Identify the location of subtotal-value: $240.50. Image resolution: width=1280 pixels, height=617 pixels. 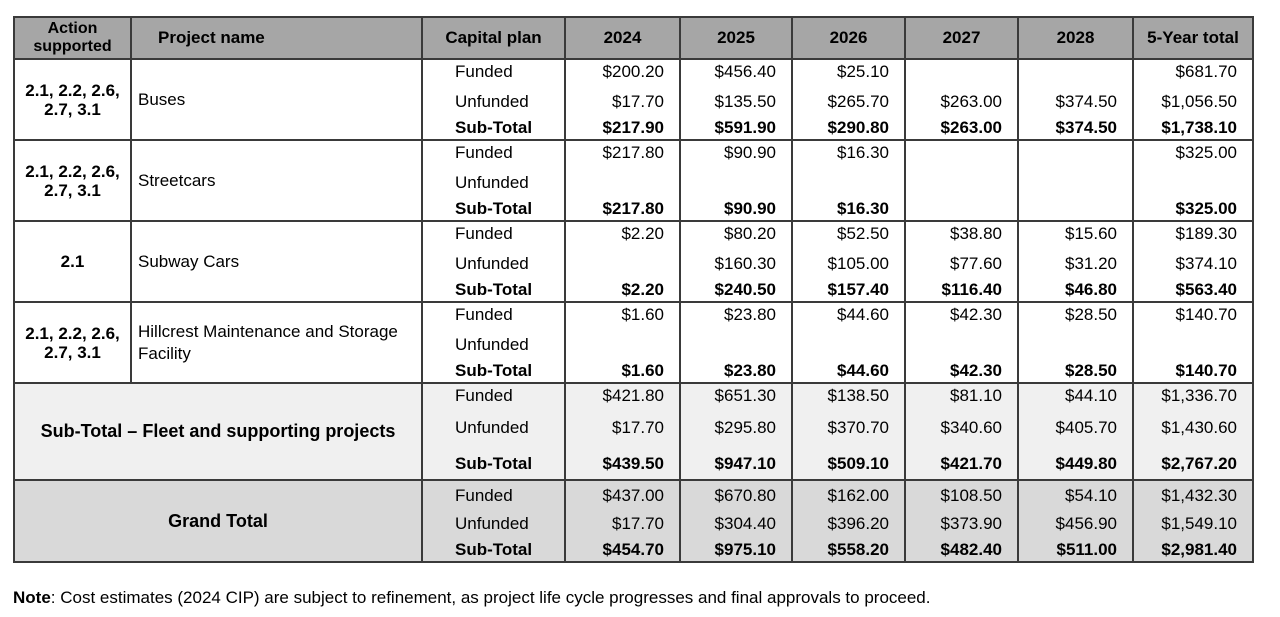
(745, 289).